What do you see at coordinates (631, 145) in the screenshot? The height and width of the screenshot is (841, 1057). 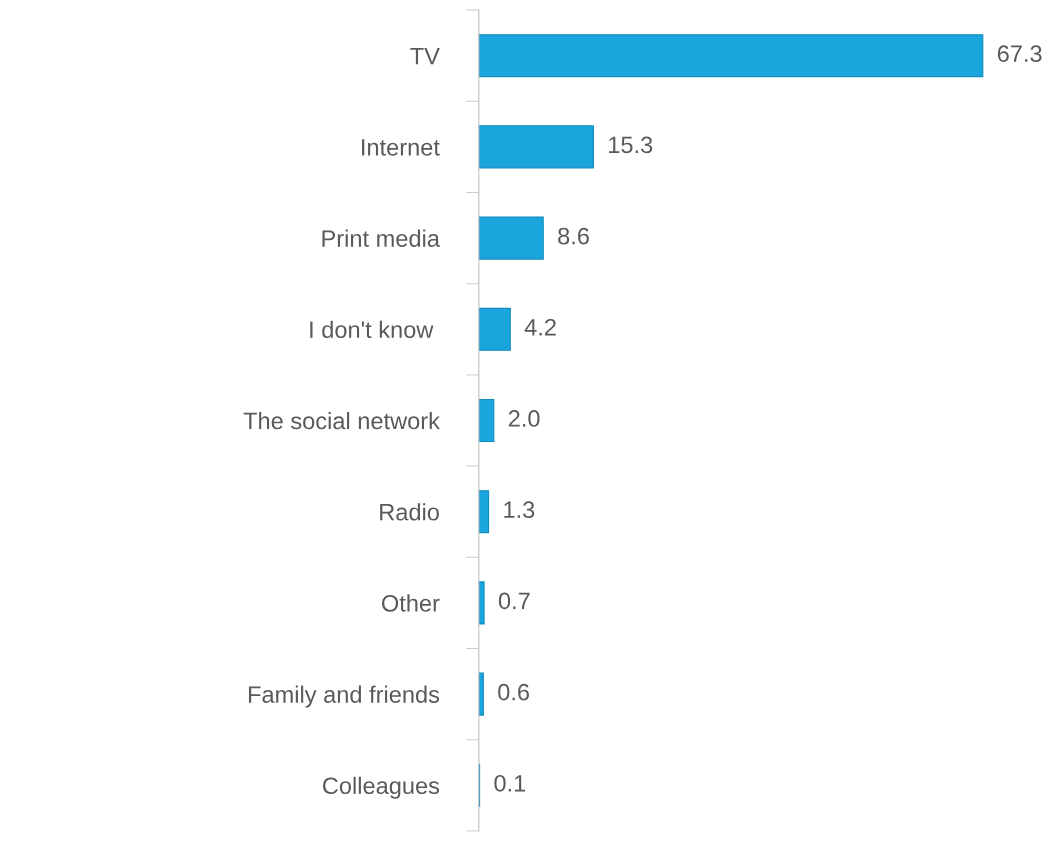 I see `data-label: 15.3` at bounding box center [631, 145].